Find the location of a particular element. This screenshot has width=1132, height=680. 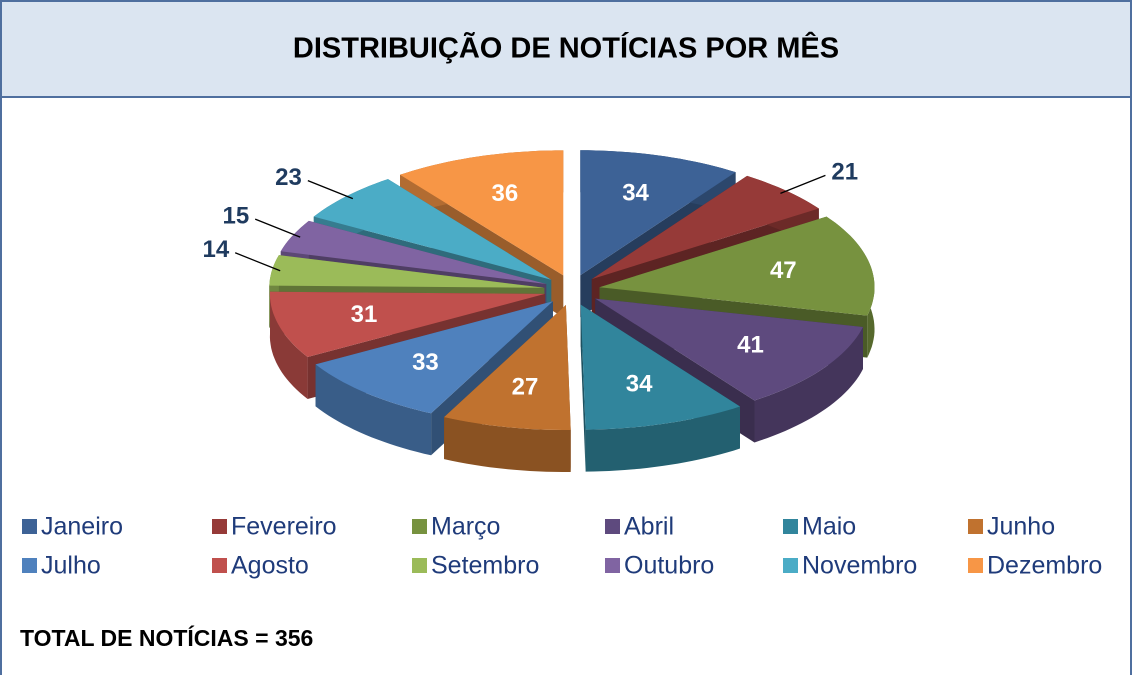

legend-label: Outubro is located at coordinates (669, 566).